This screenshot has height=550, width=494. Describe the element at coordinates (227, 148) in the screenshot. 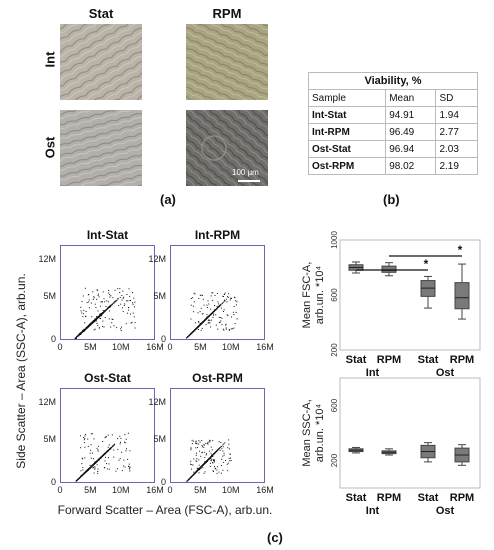

I see `micrograph-ost-rpm: 100 µm` at that location.